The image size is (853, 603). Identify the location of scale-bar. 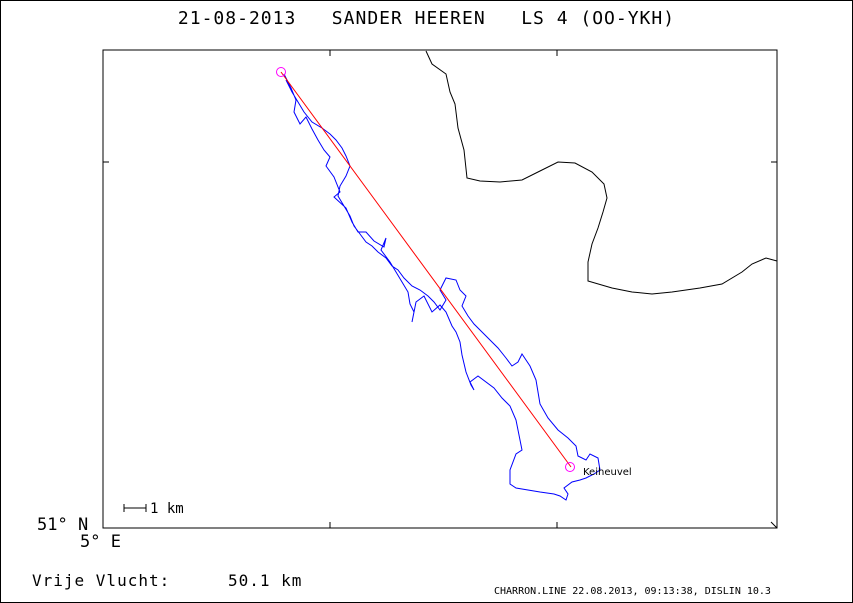
(135, 508).